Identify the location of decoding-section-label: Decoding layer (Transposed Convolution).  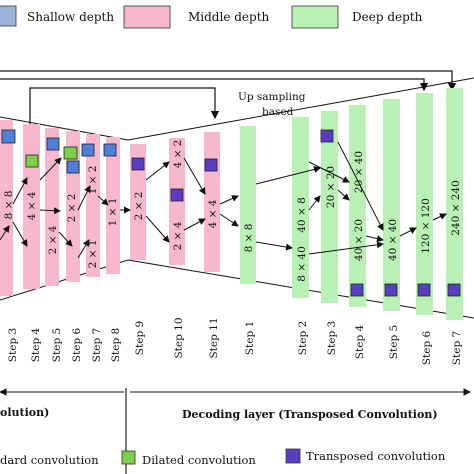
(310, 414).